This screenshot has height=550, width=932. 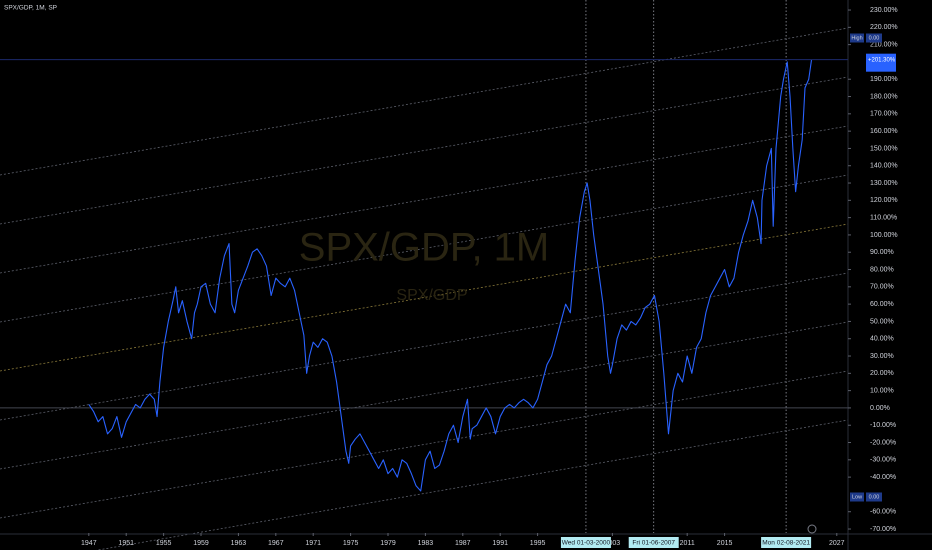 What do you see at coordinates (313, 543) in the screenshot?
I see `x-tick-label: 1971` at bounding box center [313, 543].